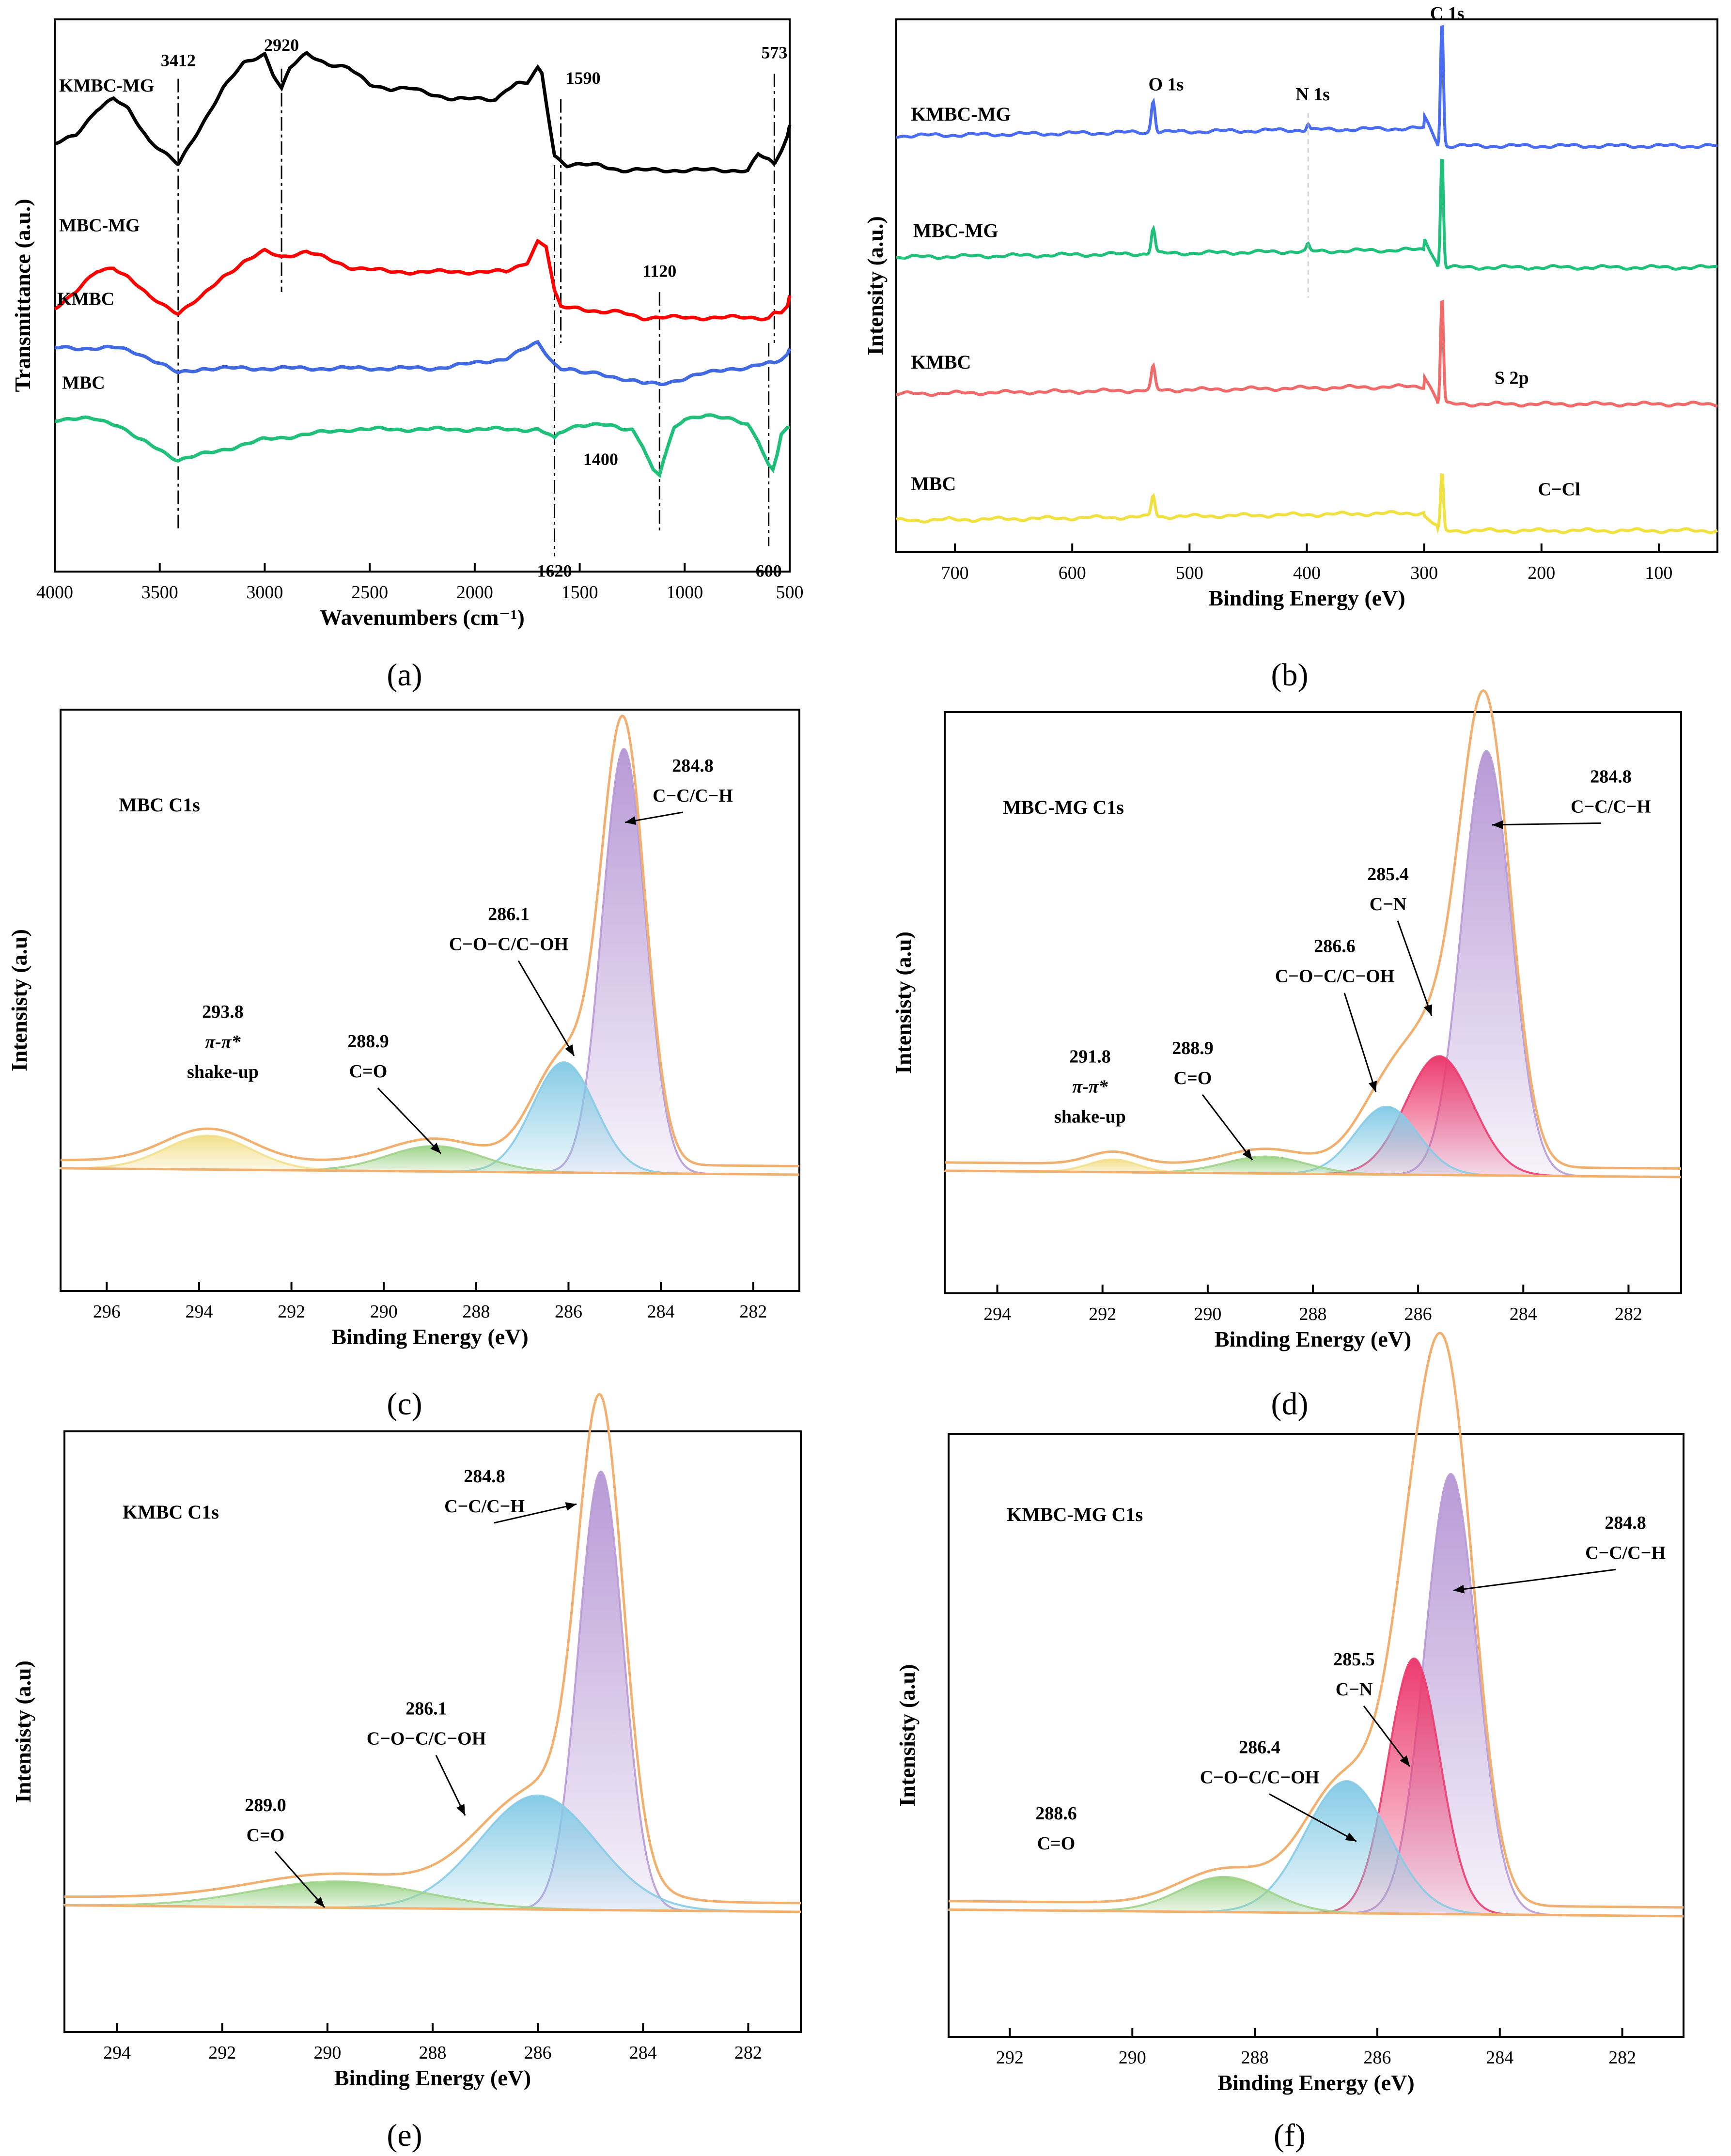  What do you see at coordinates (264, 592) in the screenshot?
I see `x-tick-label: 3000` at bounding box center [264, 592].